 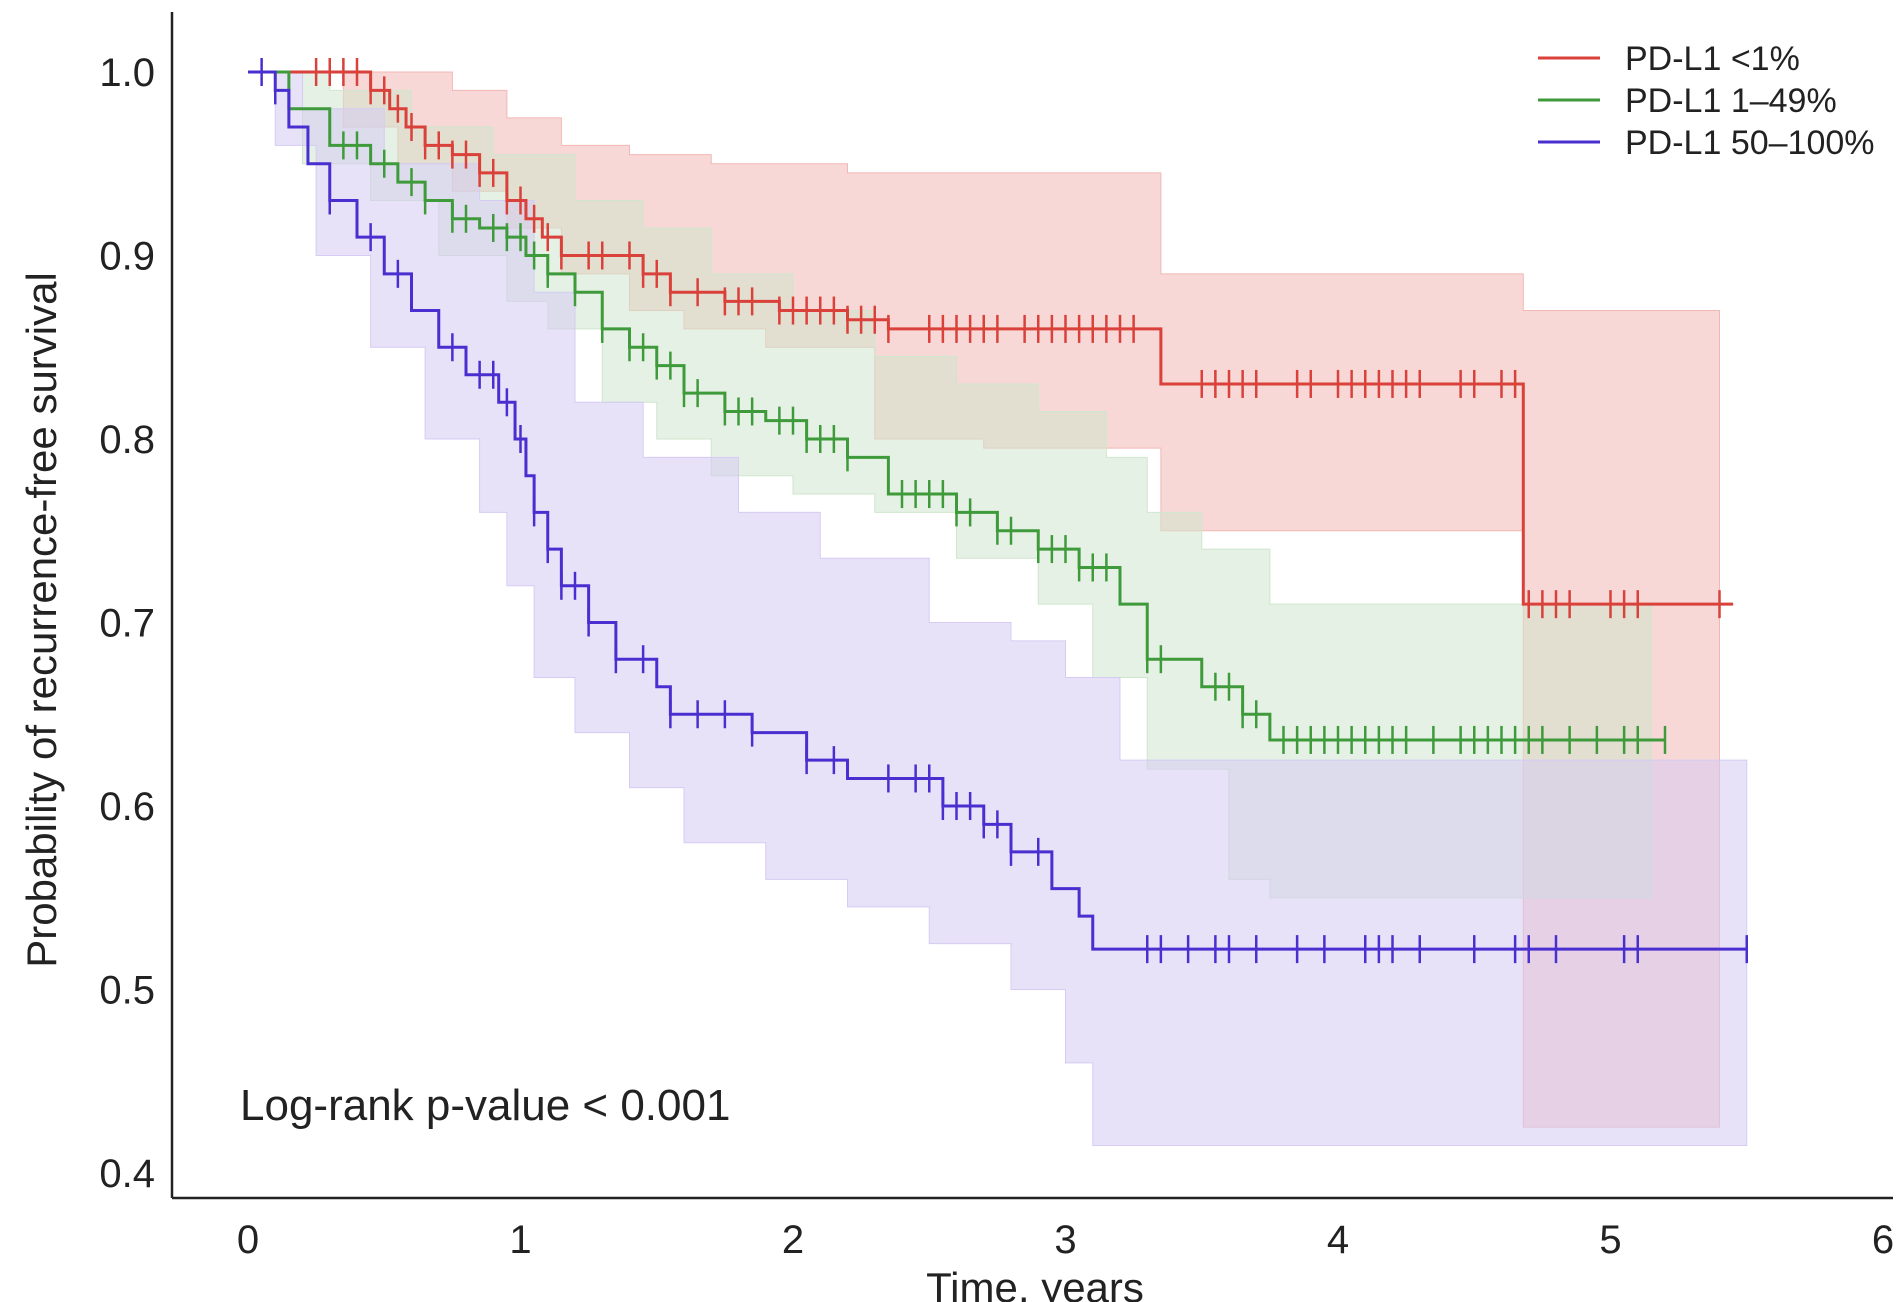 What do you see at coordinates (793, 1240) in the screenshot?
I see `x-tick-label: 2` at bounding box center [793, 1240].